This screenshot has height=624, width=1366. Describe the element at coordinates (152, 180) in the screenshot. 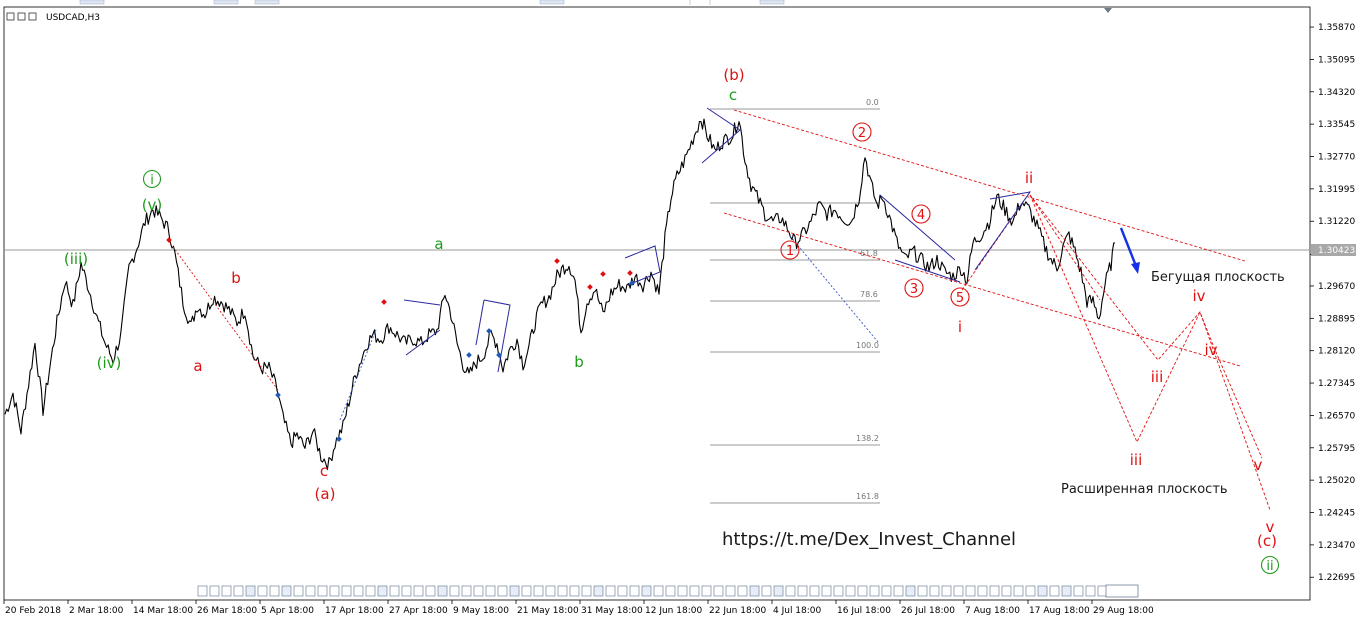

I see `wave-label-green-i: i` at that location.